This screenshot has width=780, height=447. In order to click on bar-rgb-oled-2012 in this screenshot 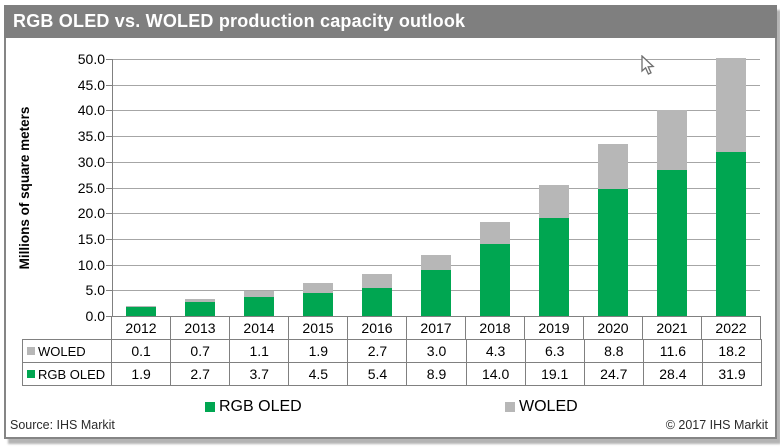, I will do `click(141, 311)`.